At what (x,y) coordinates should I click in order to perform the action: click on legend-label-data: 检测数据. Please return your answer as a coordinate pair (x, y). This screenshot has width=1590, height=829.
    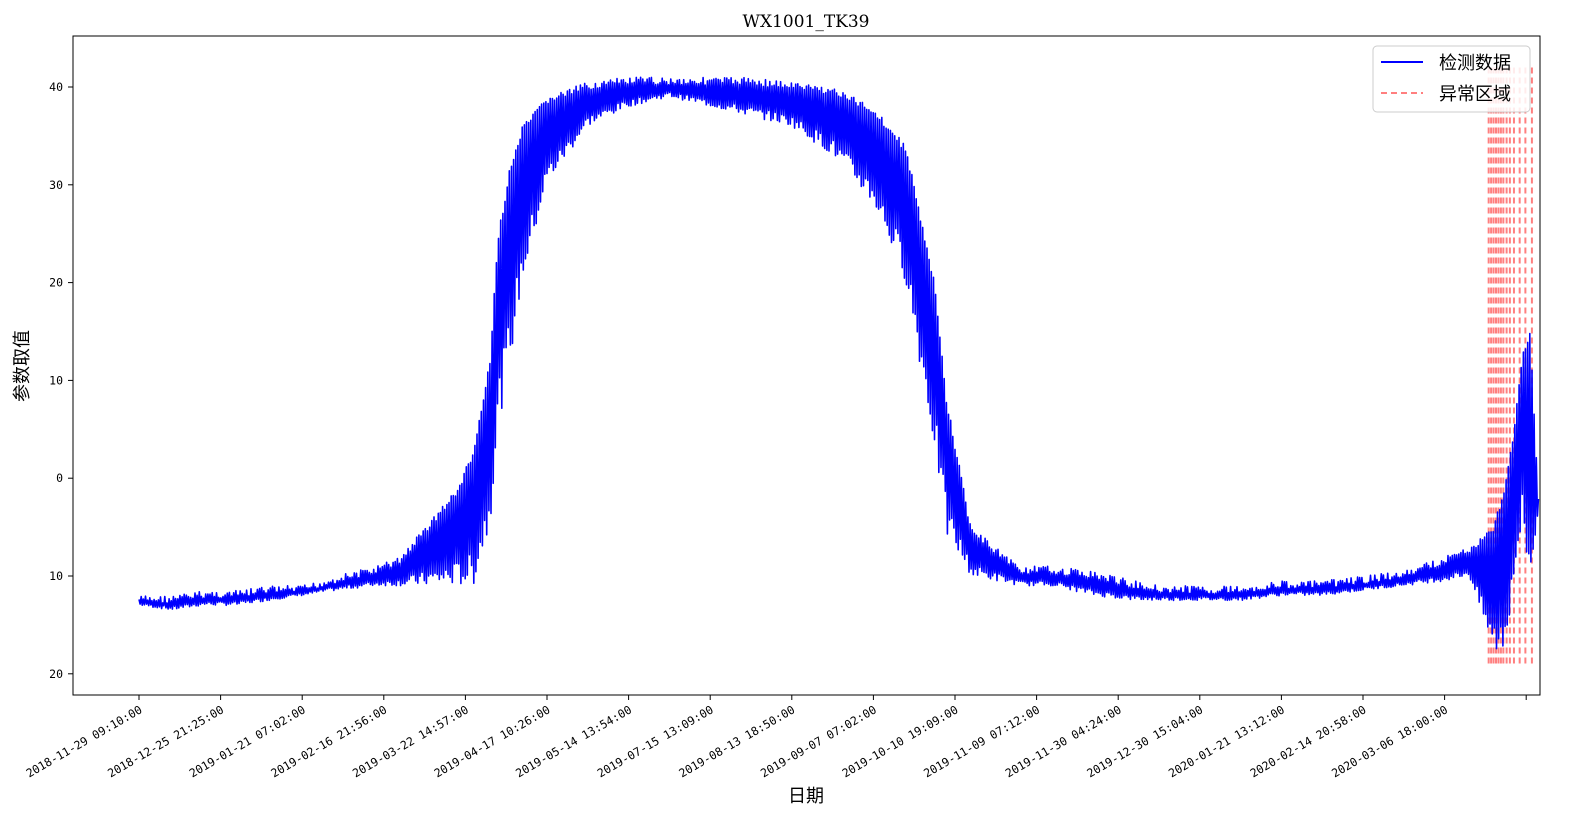
    Looking at the image, I should click on (1475, 63).